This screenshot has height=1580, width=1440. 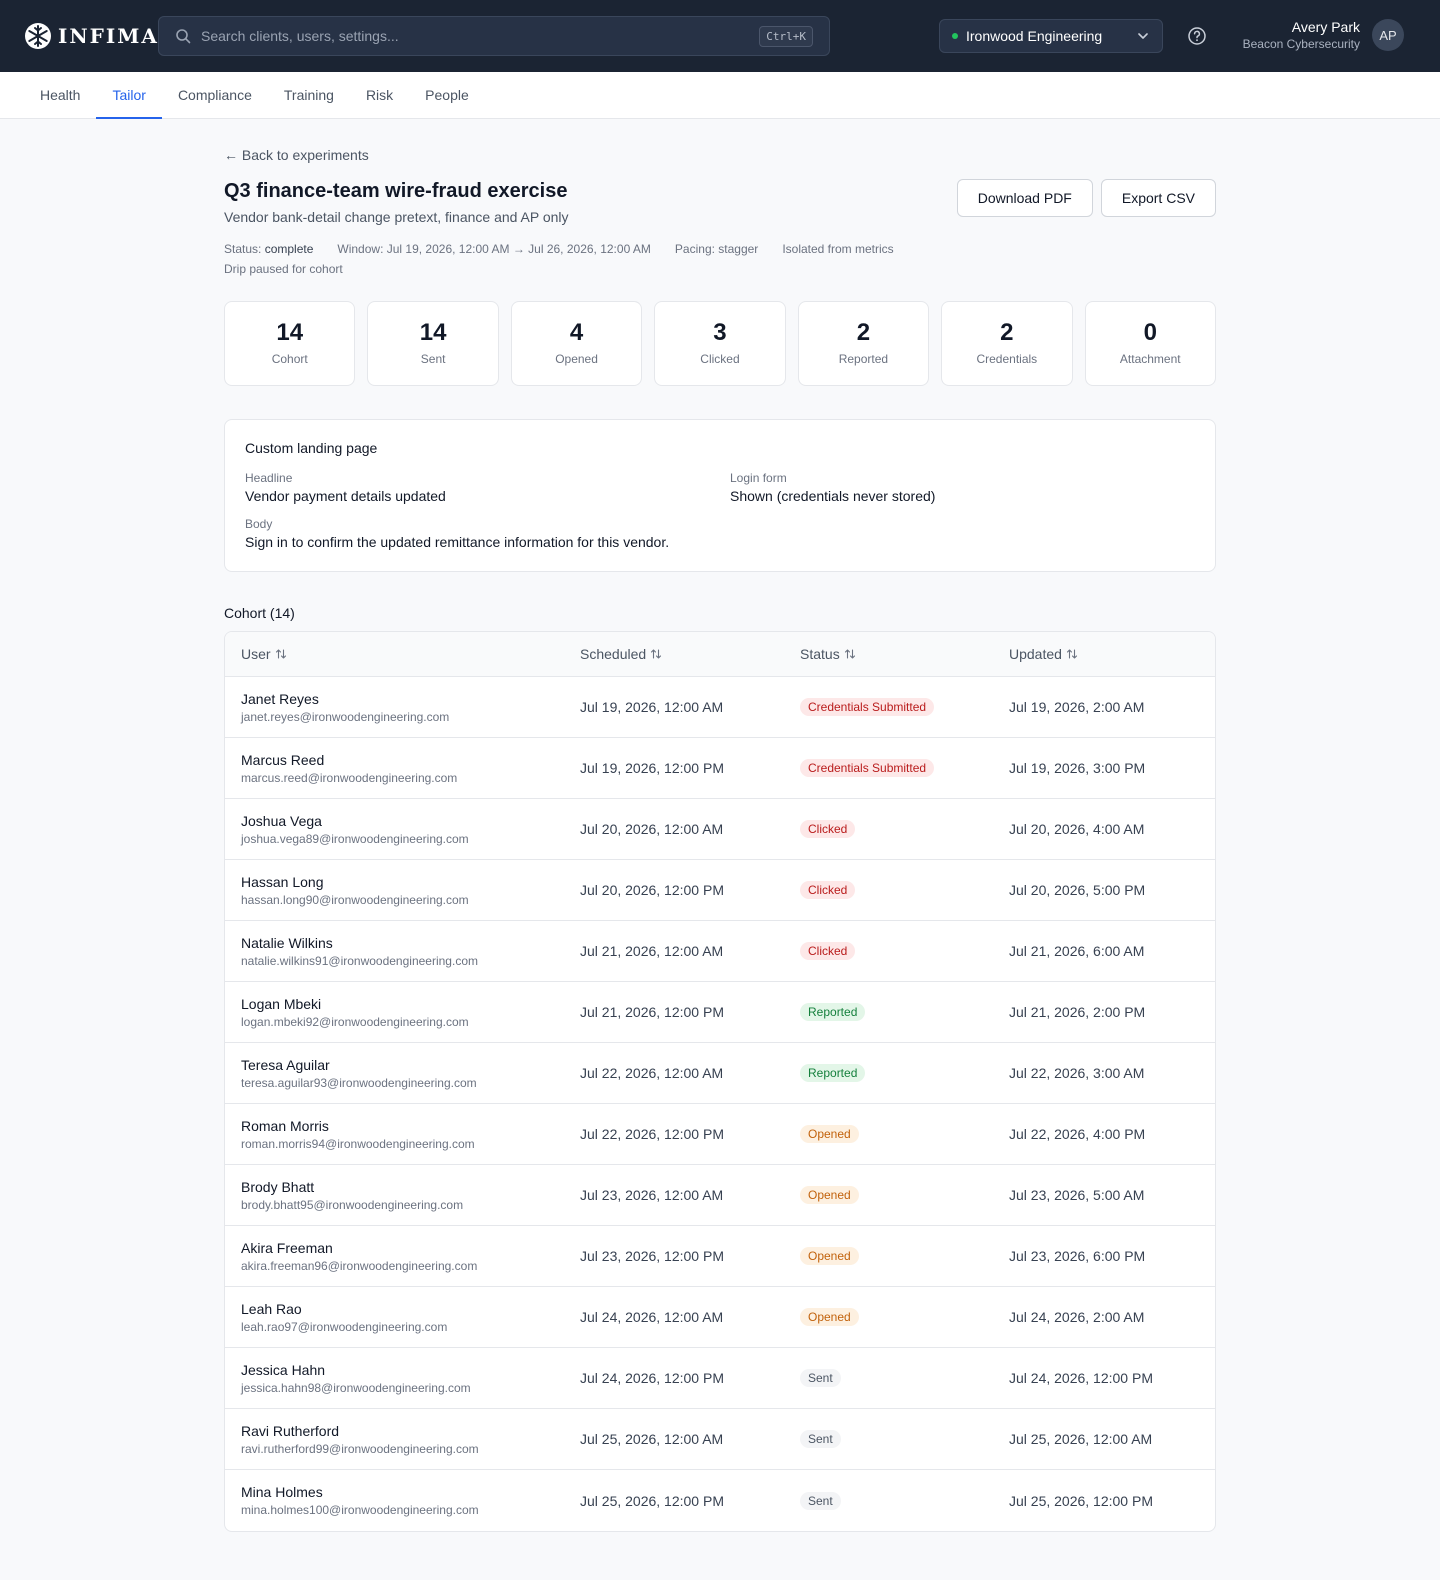 I want to click on column-label: Status, so click(x=820, y=654).